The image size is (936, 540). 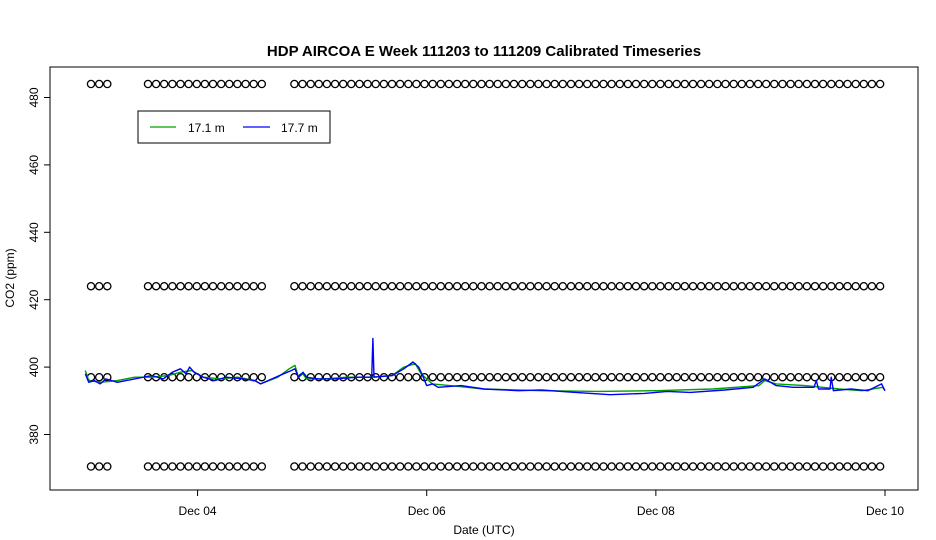 I want to click on series-lines, so click(x=485, y=366).